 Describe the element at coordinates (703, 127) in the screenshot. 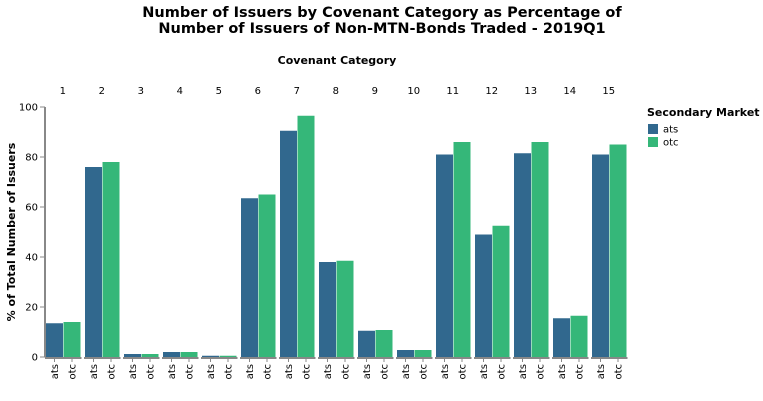

I see `legend: Secondary Market ats otc` at that location.